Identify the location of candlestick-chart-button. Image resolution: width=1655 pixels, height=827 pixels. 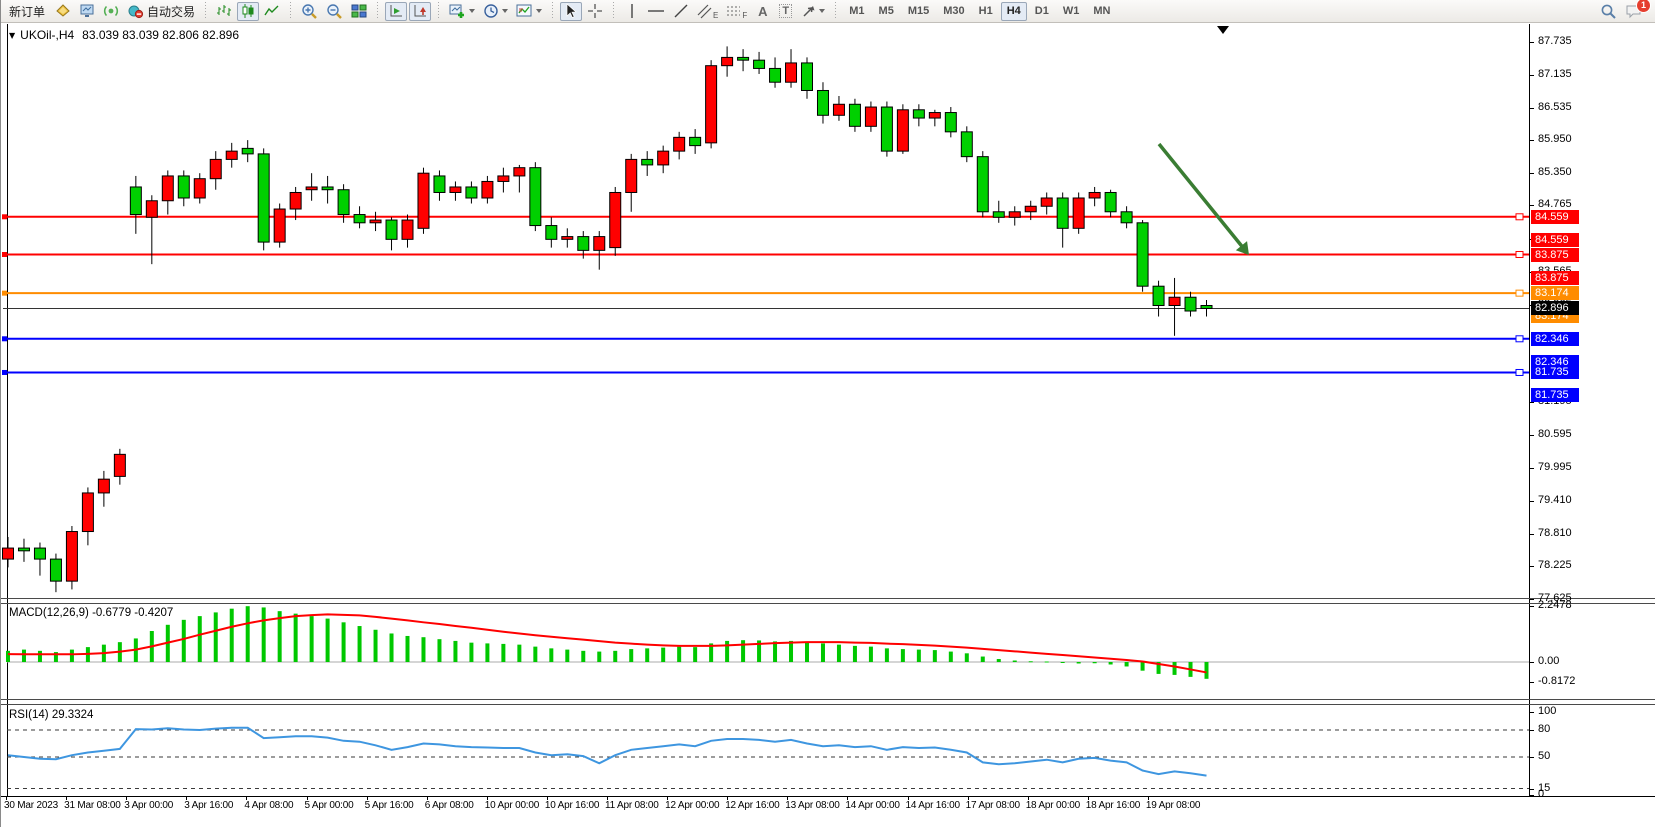
(248, 11).